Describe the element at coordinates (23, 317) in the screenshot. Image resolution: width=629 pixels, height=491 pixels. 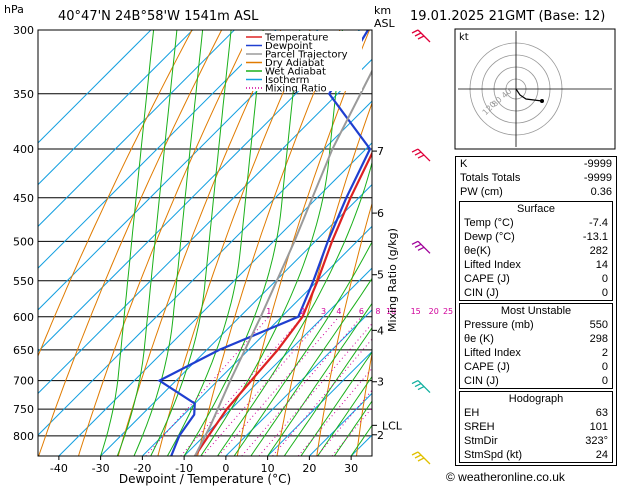
I see `pressure-tick-label: 600` at that location.